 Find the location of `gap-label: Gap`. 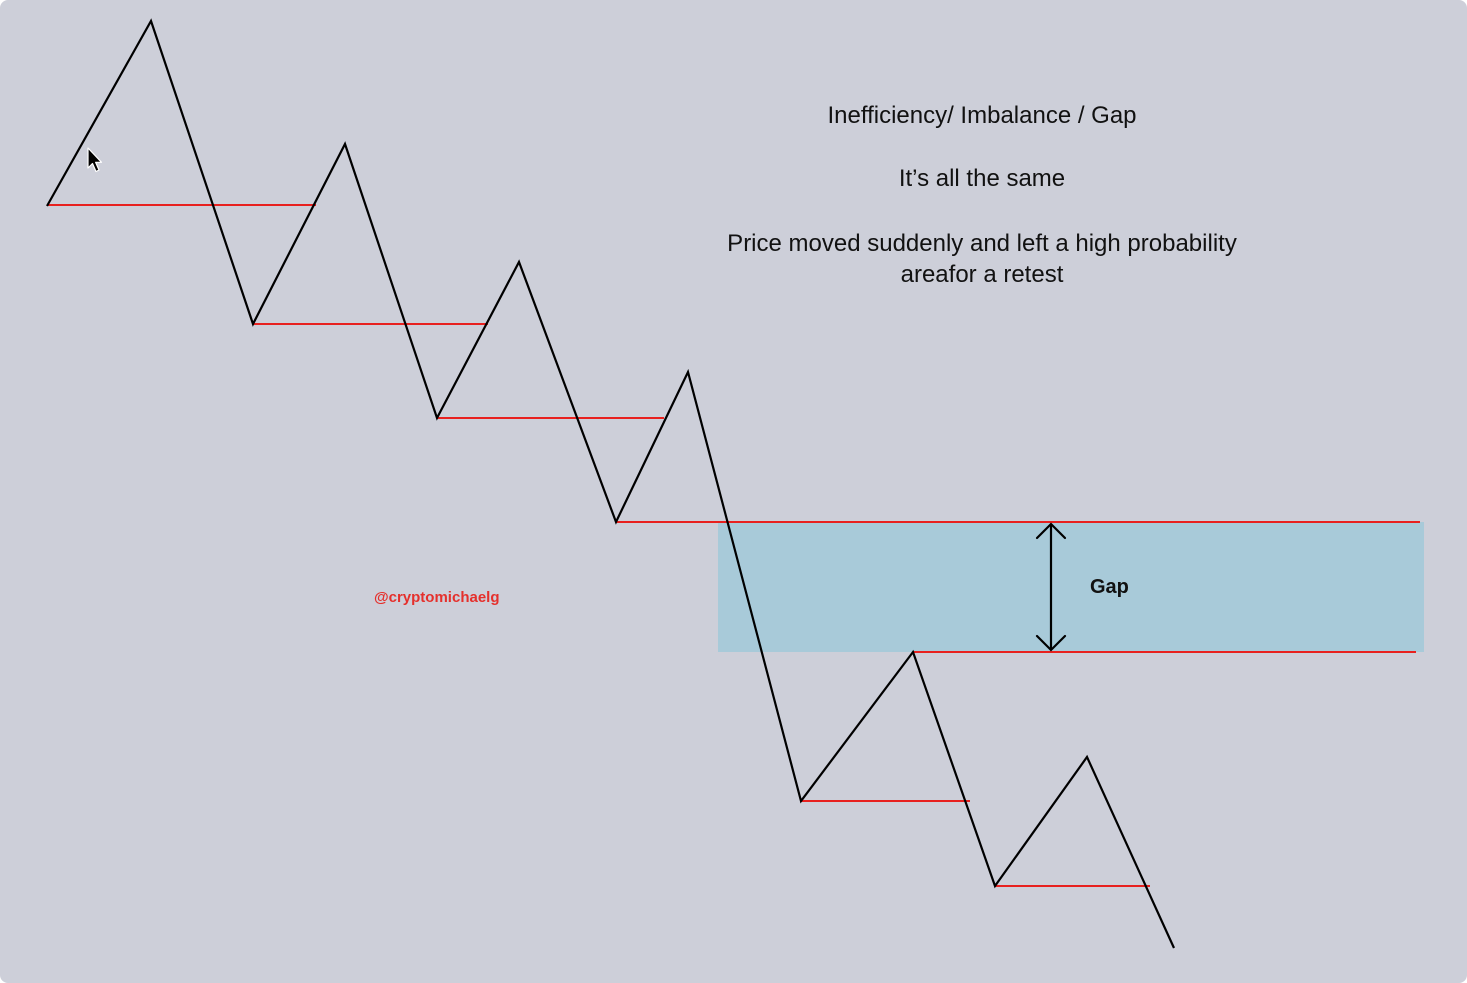

gap-label: Gap is located at coordinates (1109, 587).